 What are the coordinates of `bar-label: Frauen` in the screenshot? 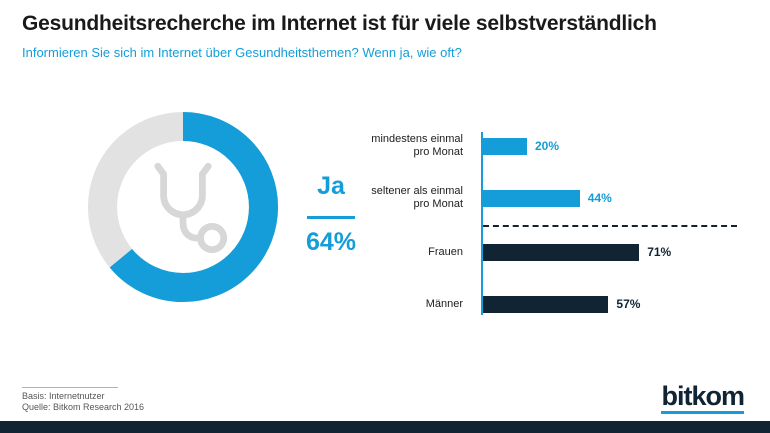 It's located at (445, 251).